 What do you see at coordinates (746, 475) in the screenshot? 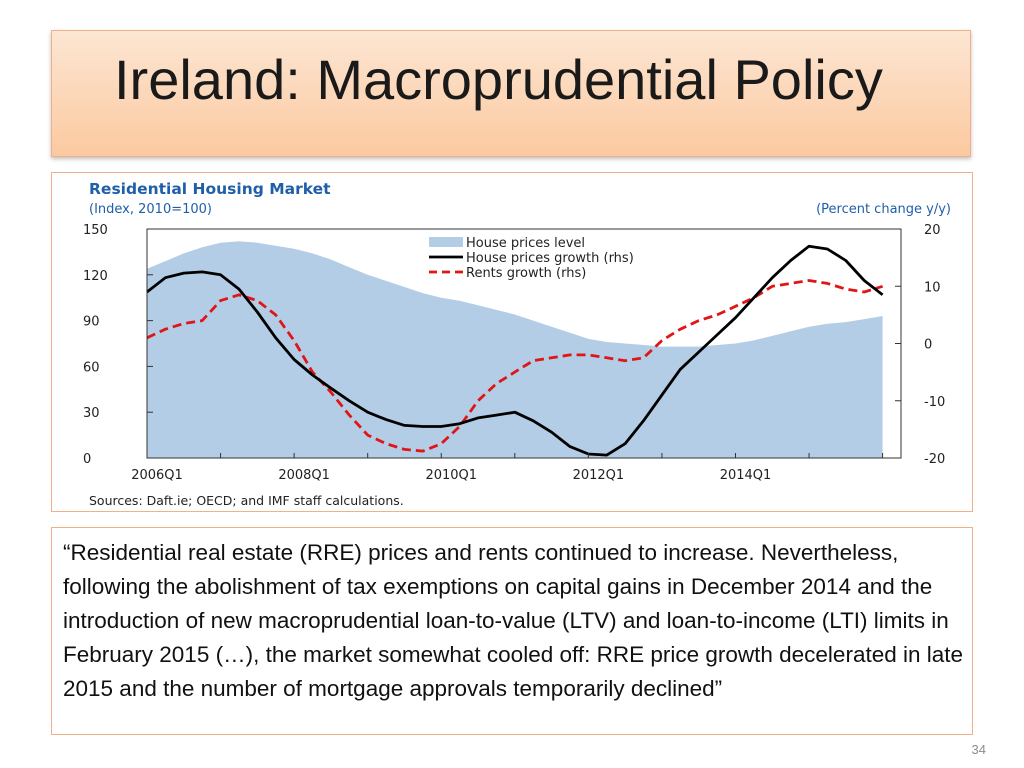
I see `x-axis-tick-label: 2014Q1` at bounding box center [746, 475].